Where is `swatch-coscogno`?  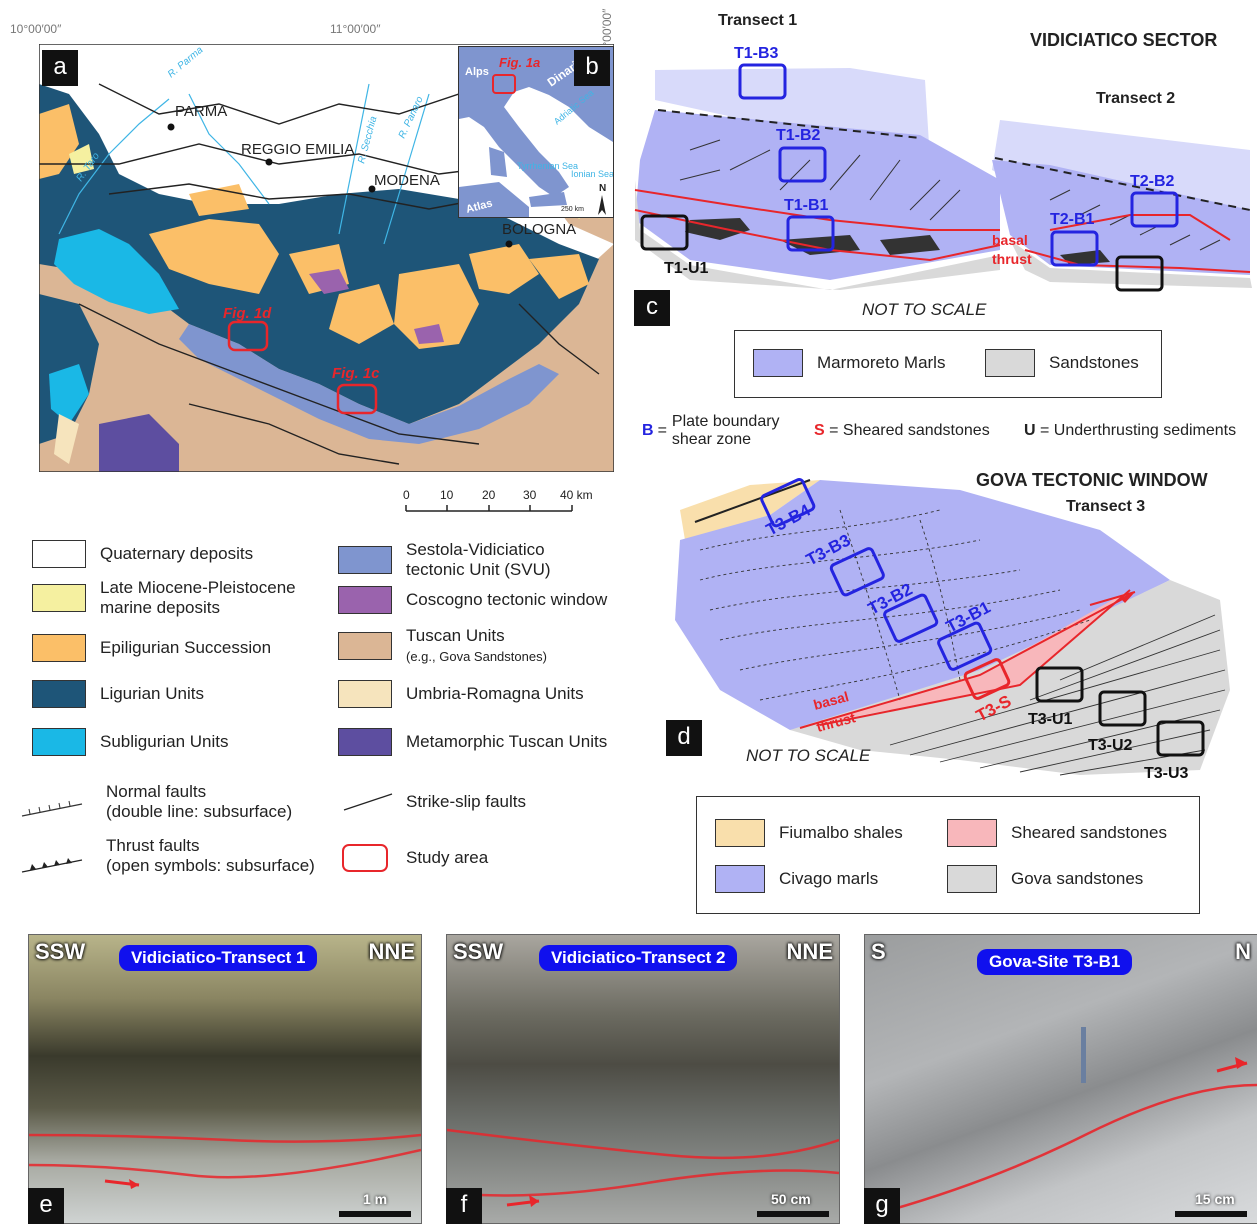
swatch-coscogno is located at coordinates (365, 600).